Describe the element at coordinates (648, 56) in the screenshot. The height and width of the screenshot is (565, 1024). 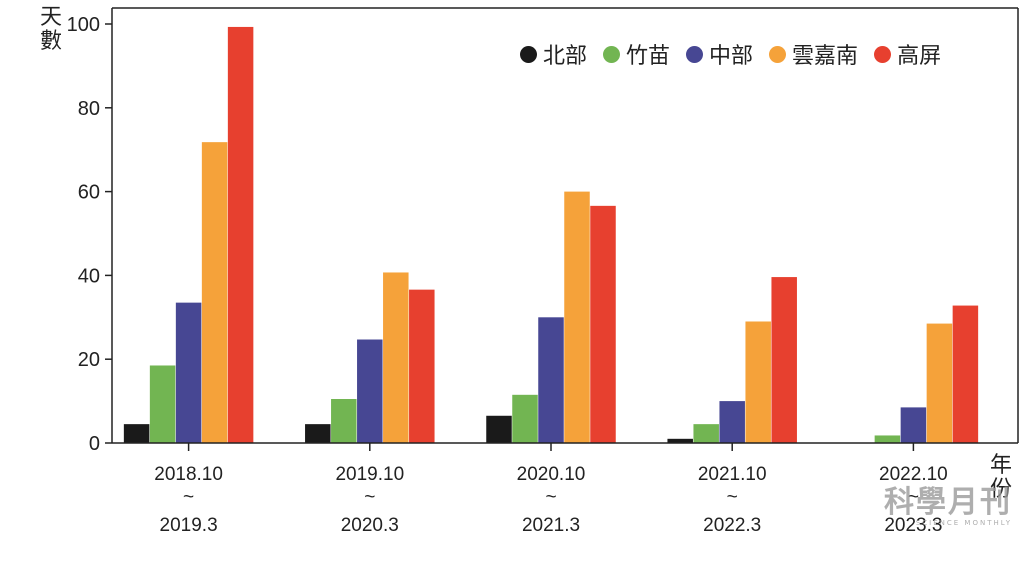
I see `legend-label: 竹苗` at that location.